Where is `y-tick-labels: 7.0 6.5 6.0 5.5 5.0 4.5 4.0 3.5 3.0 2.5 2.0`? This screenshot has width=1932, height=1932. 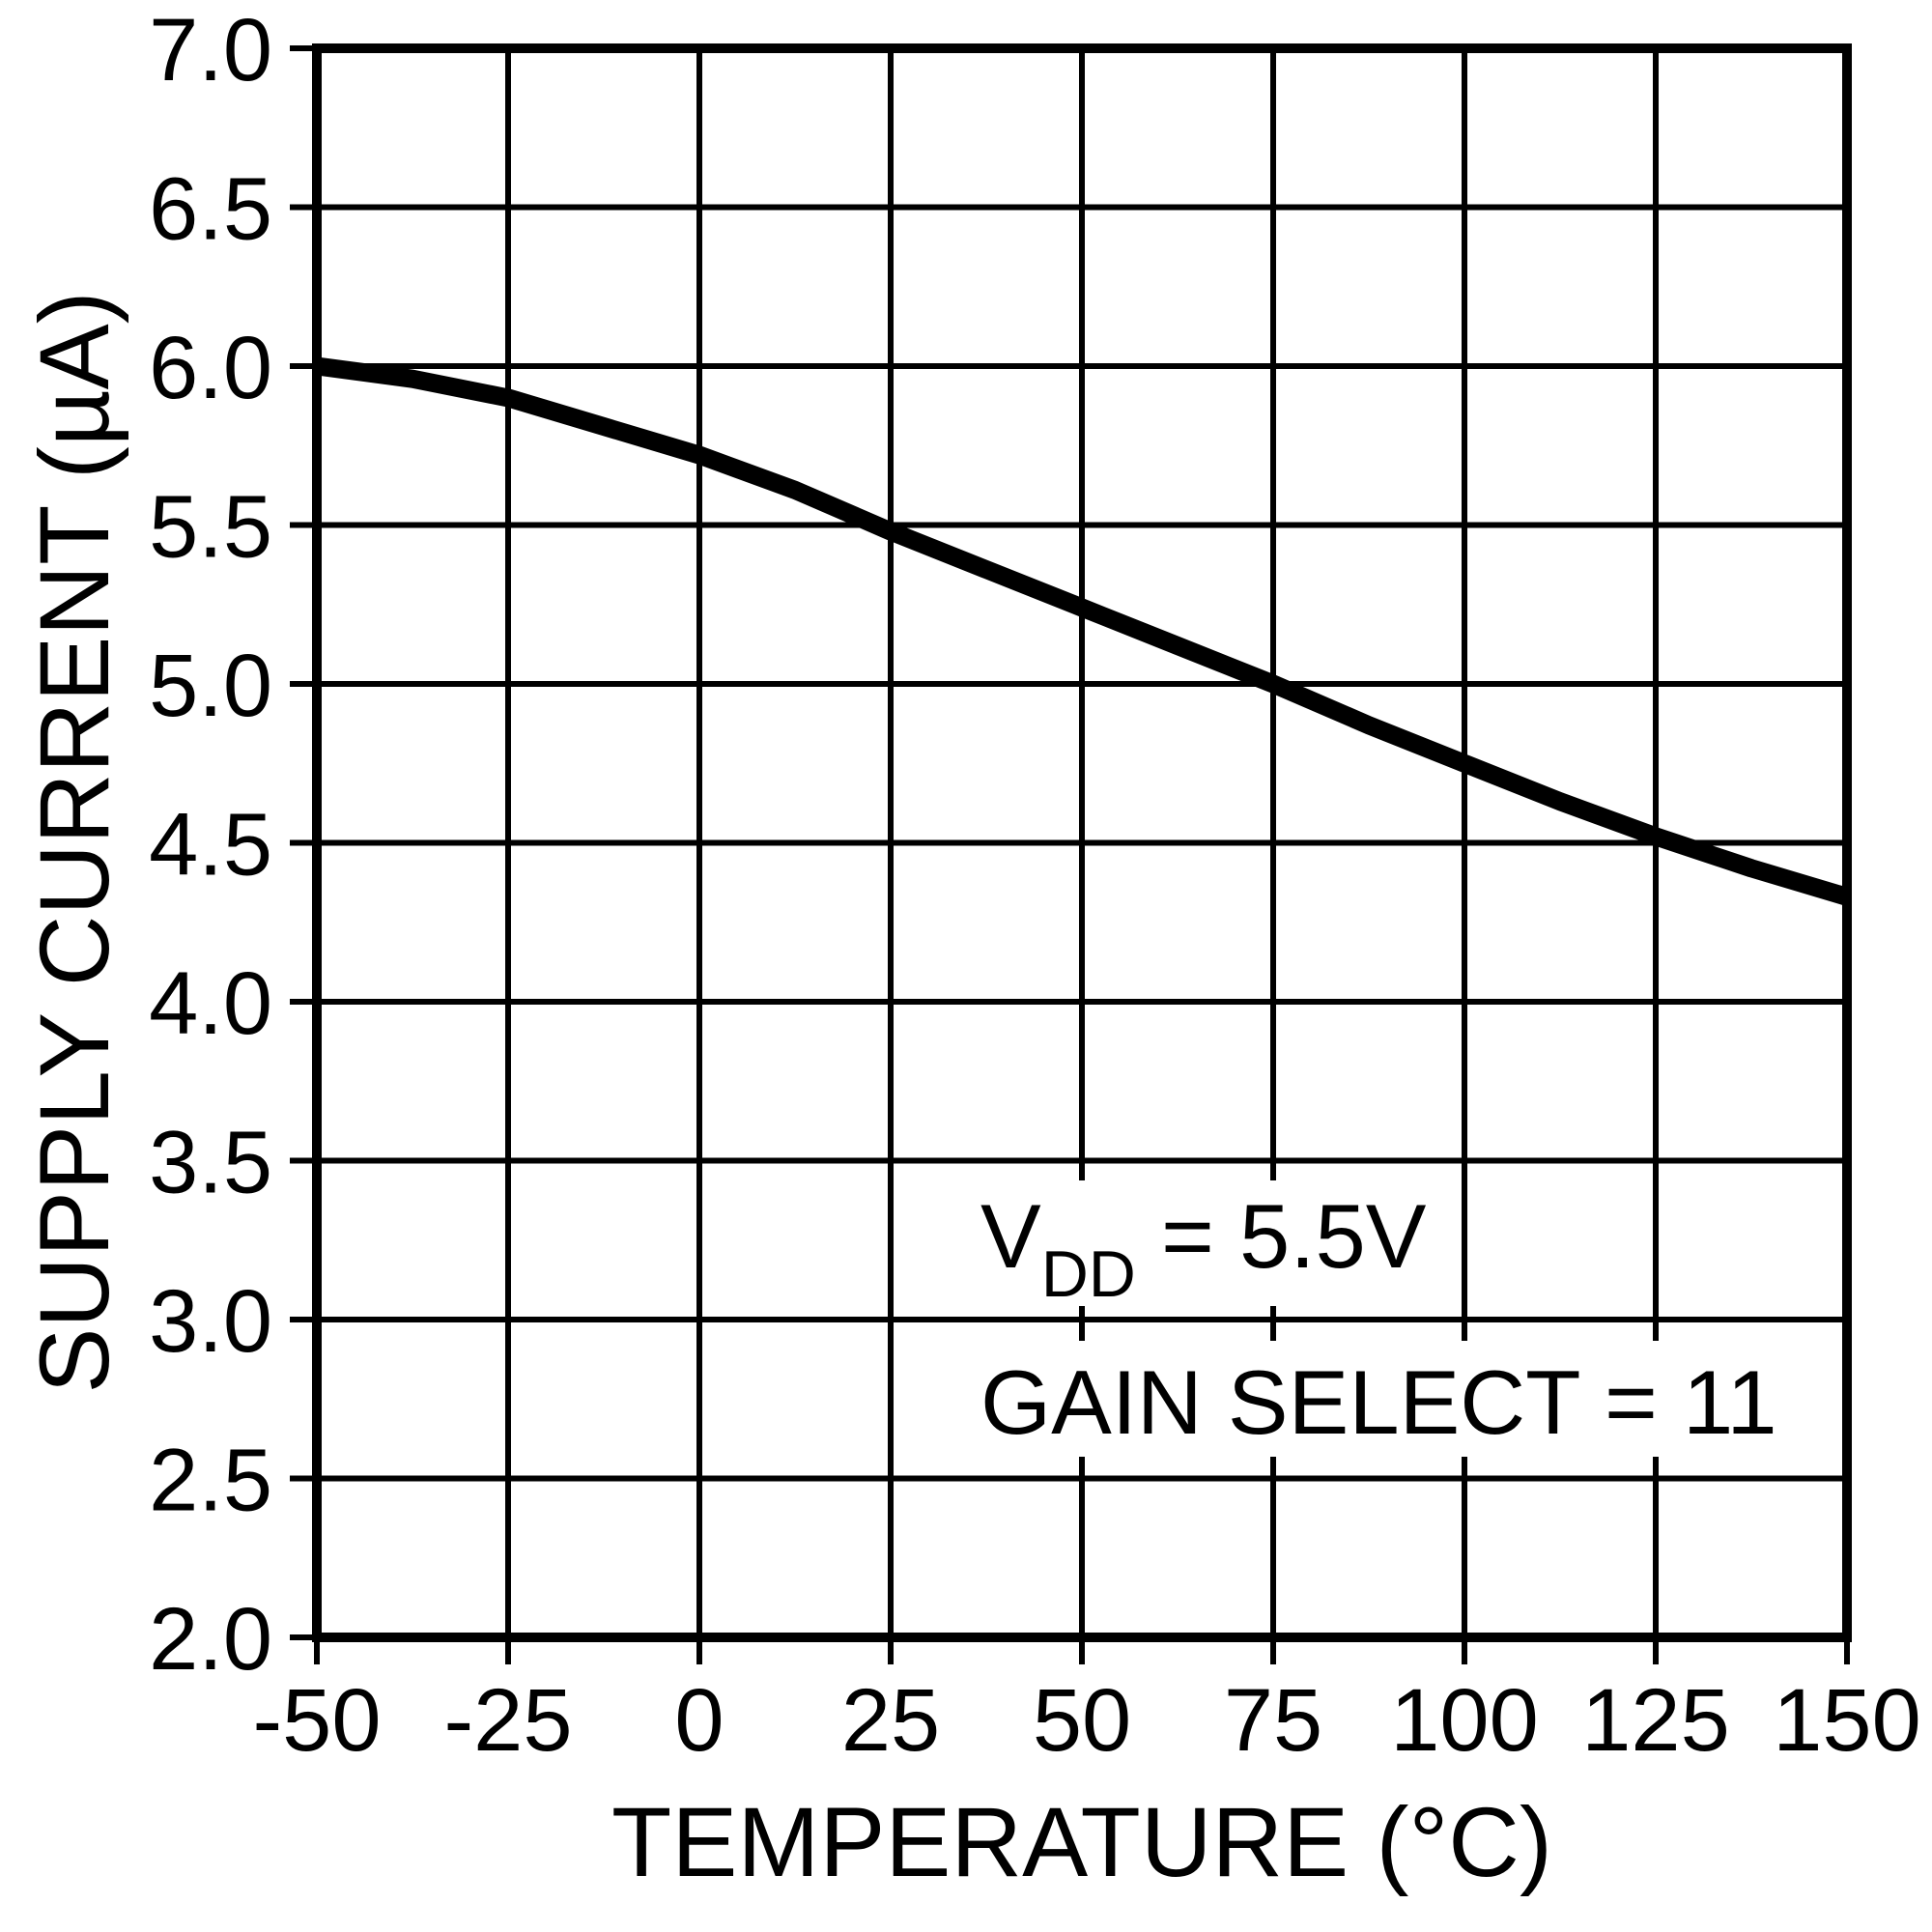
y-tick-labels: 7.0 6.5 6.0 5.5 5.0 4.5 4.0 3.5 3.0 2.5 2.0 is located at coordinates (210, 845).